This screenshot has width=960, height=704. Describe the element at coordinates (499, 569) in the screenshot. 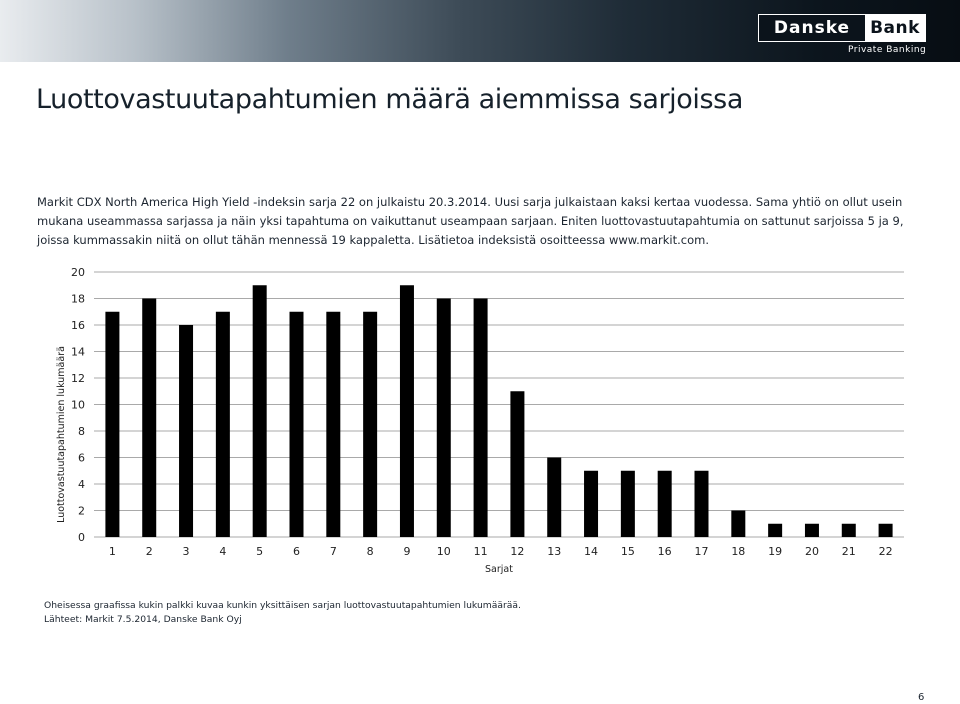

I see `x-axis-title: Sarjat` at that location.